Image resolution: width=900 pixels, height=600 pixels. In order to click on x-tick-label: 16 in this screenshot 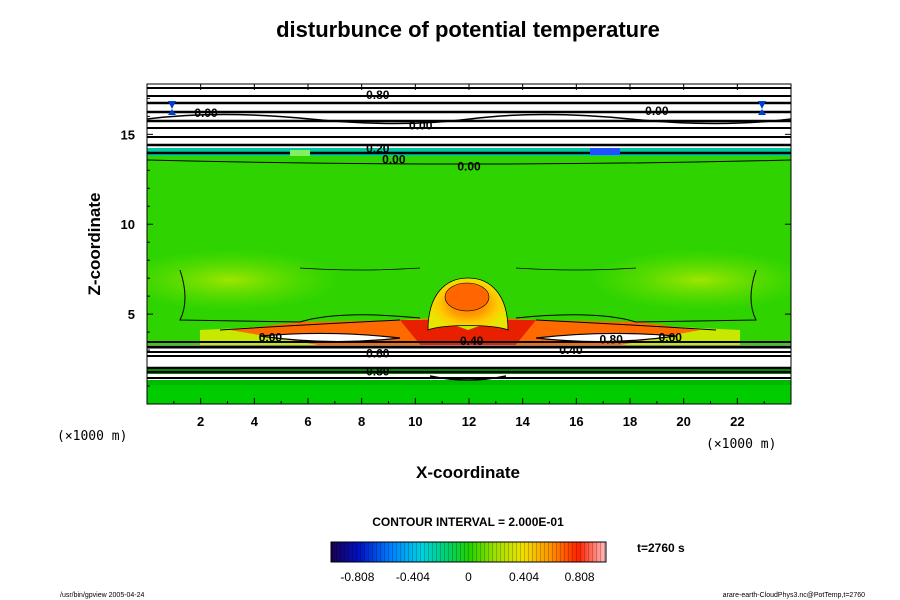, I will do `click(576, 421)`.